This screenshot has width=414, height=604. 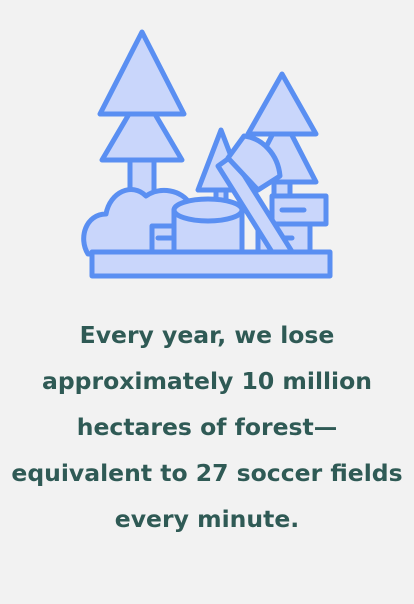 I want to click on left-tree-upper-icon, so click(x=142, y=73).